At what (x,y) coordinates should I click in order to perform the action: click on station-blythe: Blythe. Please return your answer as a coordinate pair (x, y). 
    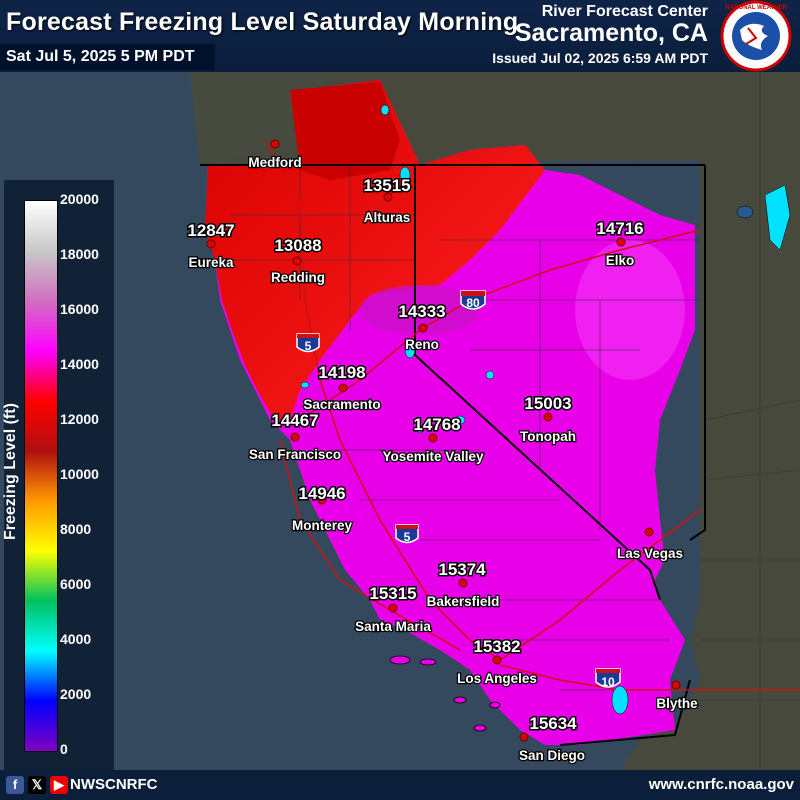
    Looking at the image, I should click on (677, 696).